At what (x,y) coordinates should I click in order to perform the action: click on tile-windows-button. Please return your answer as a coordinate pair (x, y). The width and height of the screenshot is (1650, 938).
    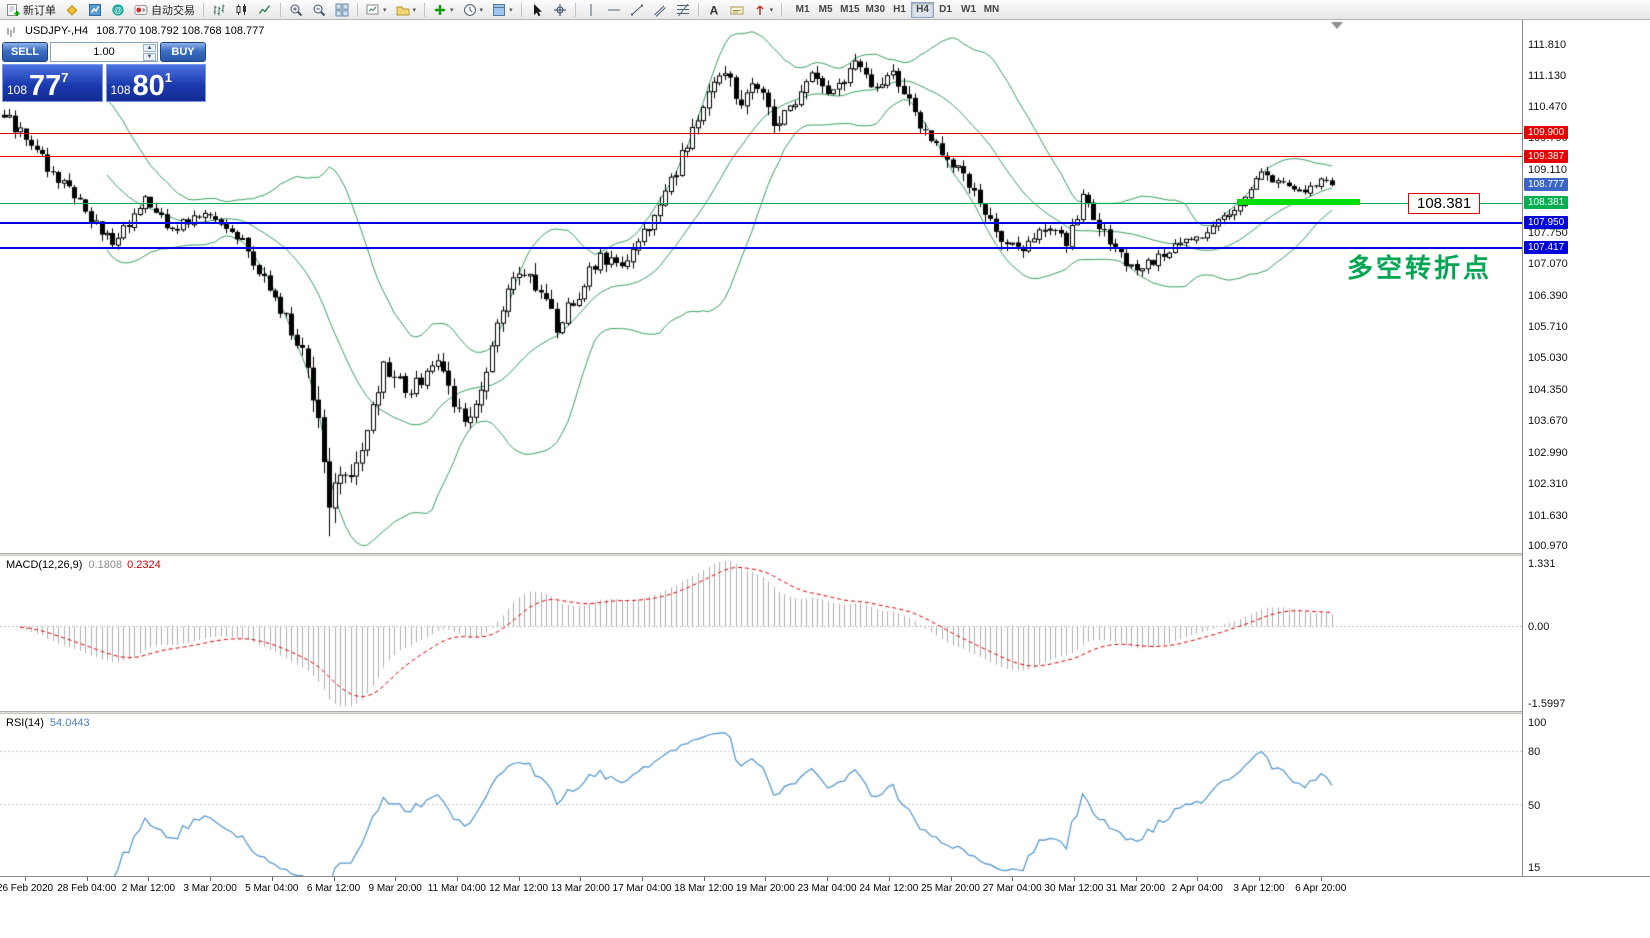
    Looking at the image, I should click on (342, 10).